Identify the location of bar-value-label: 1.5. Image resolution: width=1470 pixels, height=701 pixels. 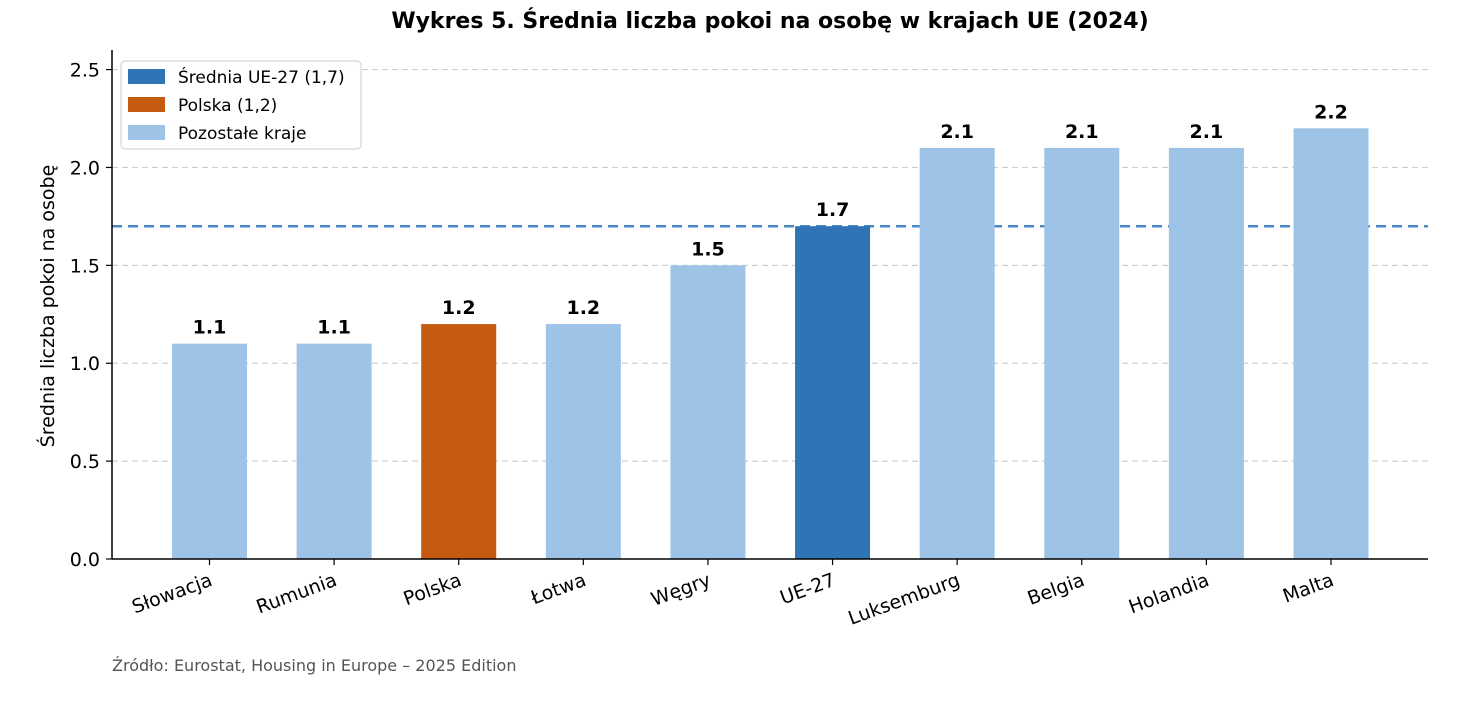
(708, 249).